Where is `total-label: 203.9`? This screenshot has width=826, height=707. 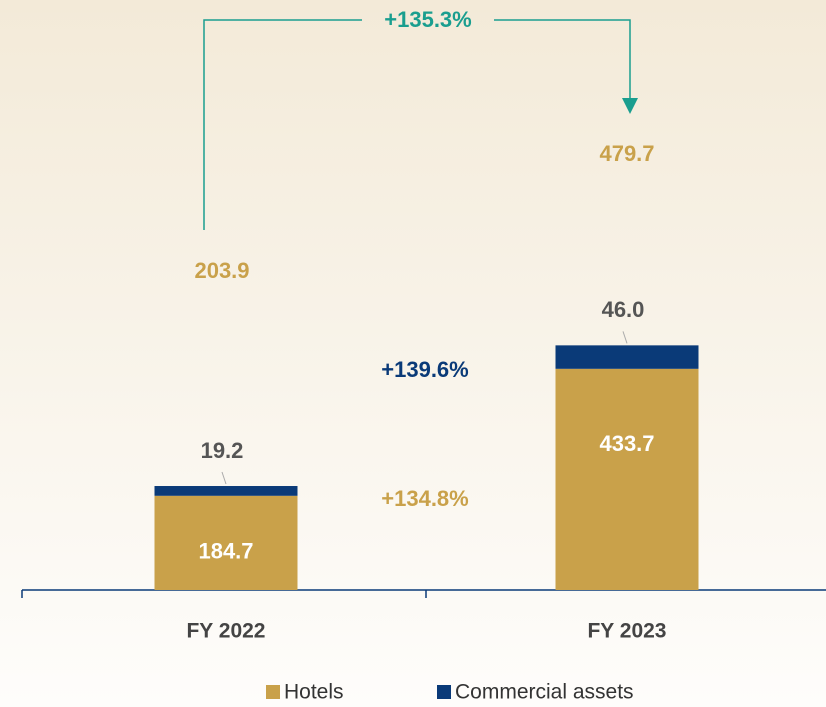 total-label: 203.9 is located at coordinates (221, 270).